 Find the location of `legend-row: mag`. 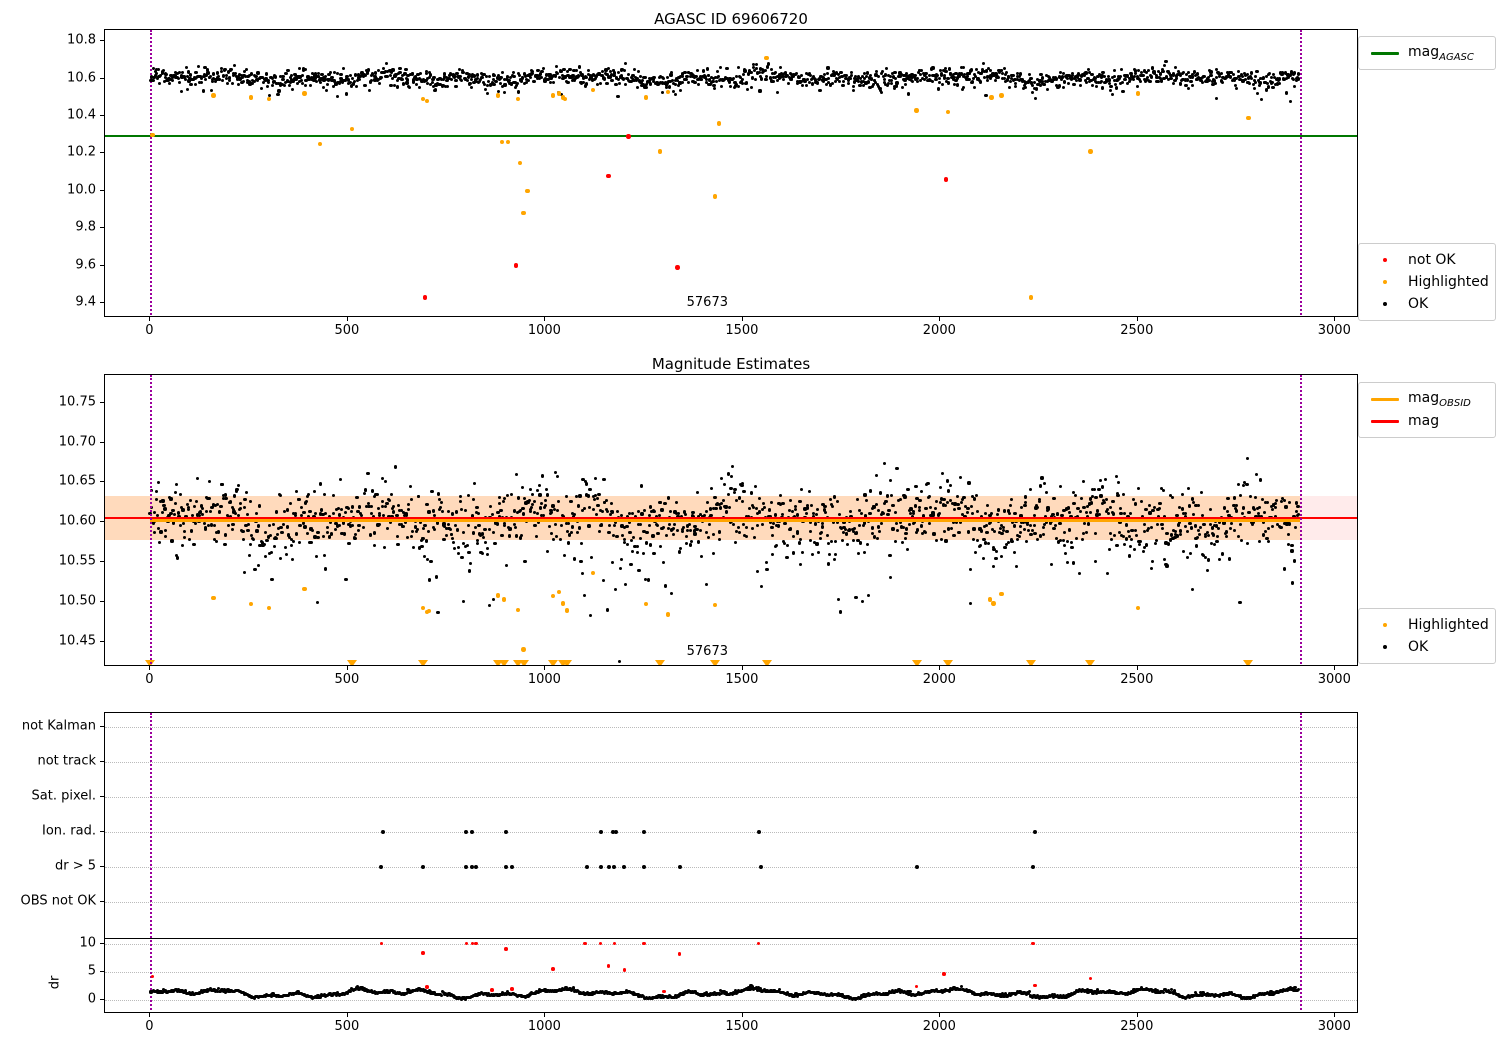

legend-row: mag is located at coordinates (1427, 421).